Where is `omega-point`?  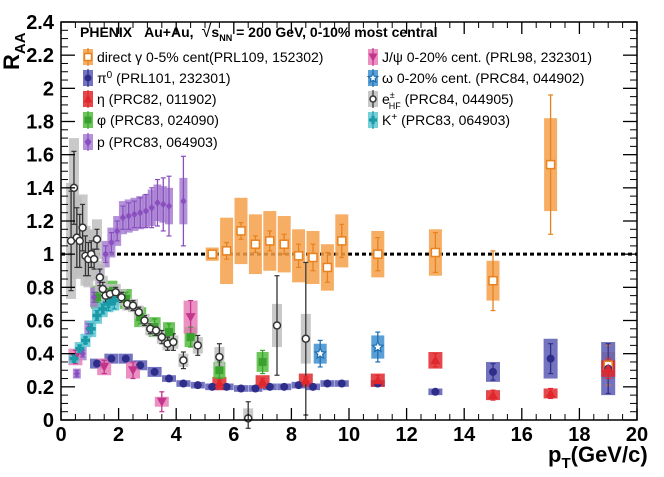 omega-point is located at coordinates (320, 353).